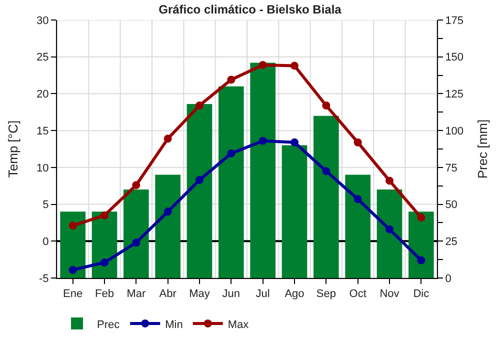 This screenshot has width=500, height=350. Describe the element at coordinates (454, 94) in the screenshot. I see `y2-tick-label: 125` at that location.